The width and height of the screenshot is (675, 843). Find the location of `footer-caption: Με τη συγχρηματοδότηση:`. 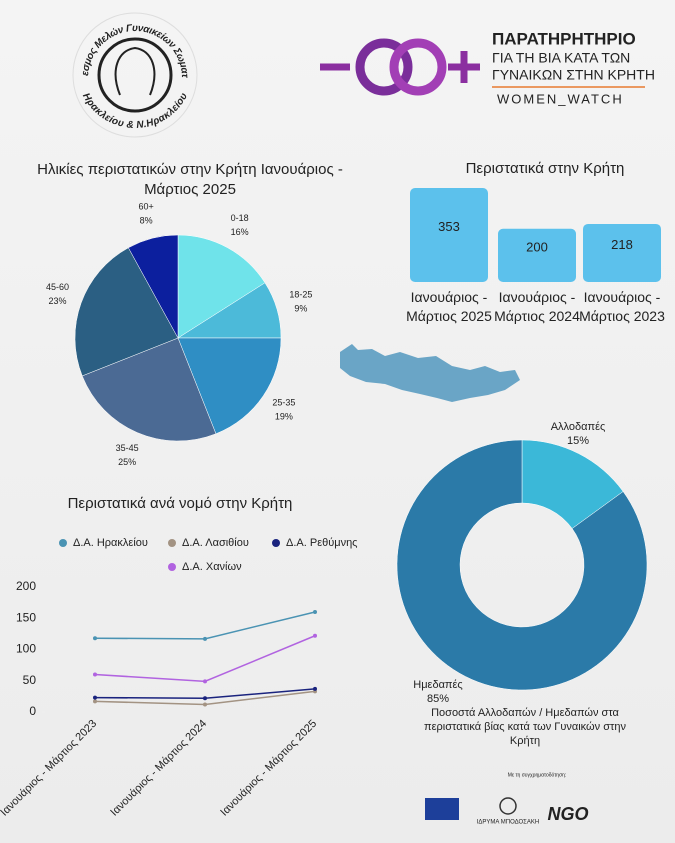

footer-caption: Με τη συγχρηματοδότηση: is located at coordinates (537, 774).